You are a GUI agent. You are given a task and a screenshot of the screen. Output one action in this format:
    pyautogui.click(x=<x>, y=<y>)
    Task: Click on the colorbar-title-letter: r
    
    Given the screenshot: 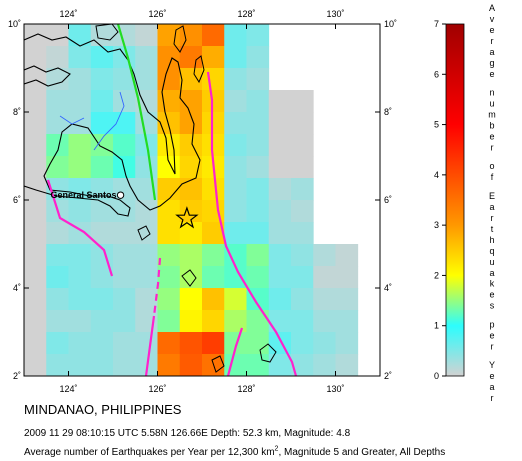 What is the action you would take?
    pyautogui.click(x=492, y=218)
    